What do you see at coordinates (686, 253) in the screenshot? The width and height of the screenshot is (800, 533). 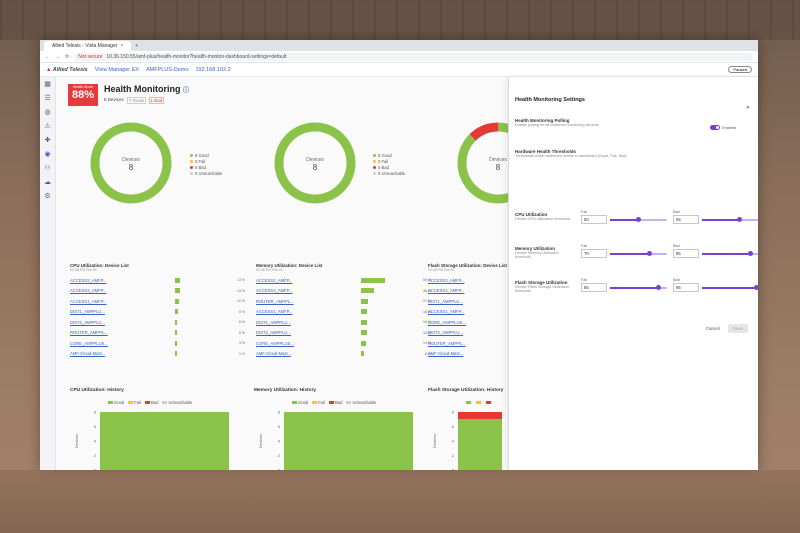 I see `bad-threshold-input: 85` at bounding box center [686, 253].